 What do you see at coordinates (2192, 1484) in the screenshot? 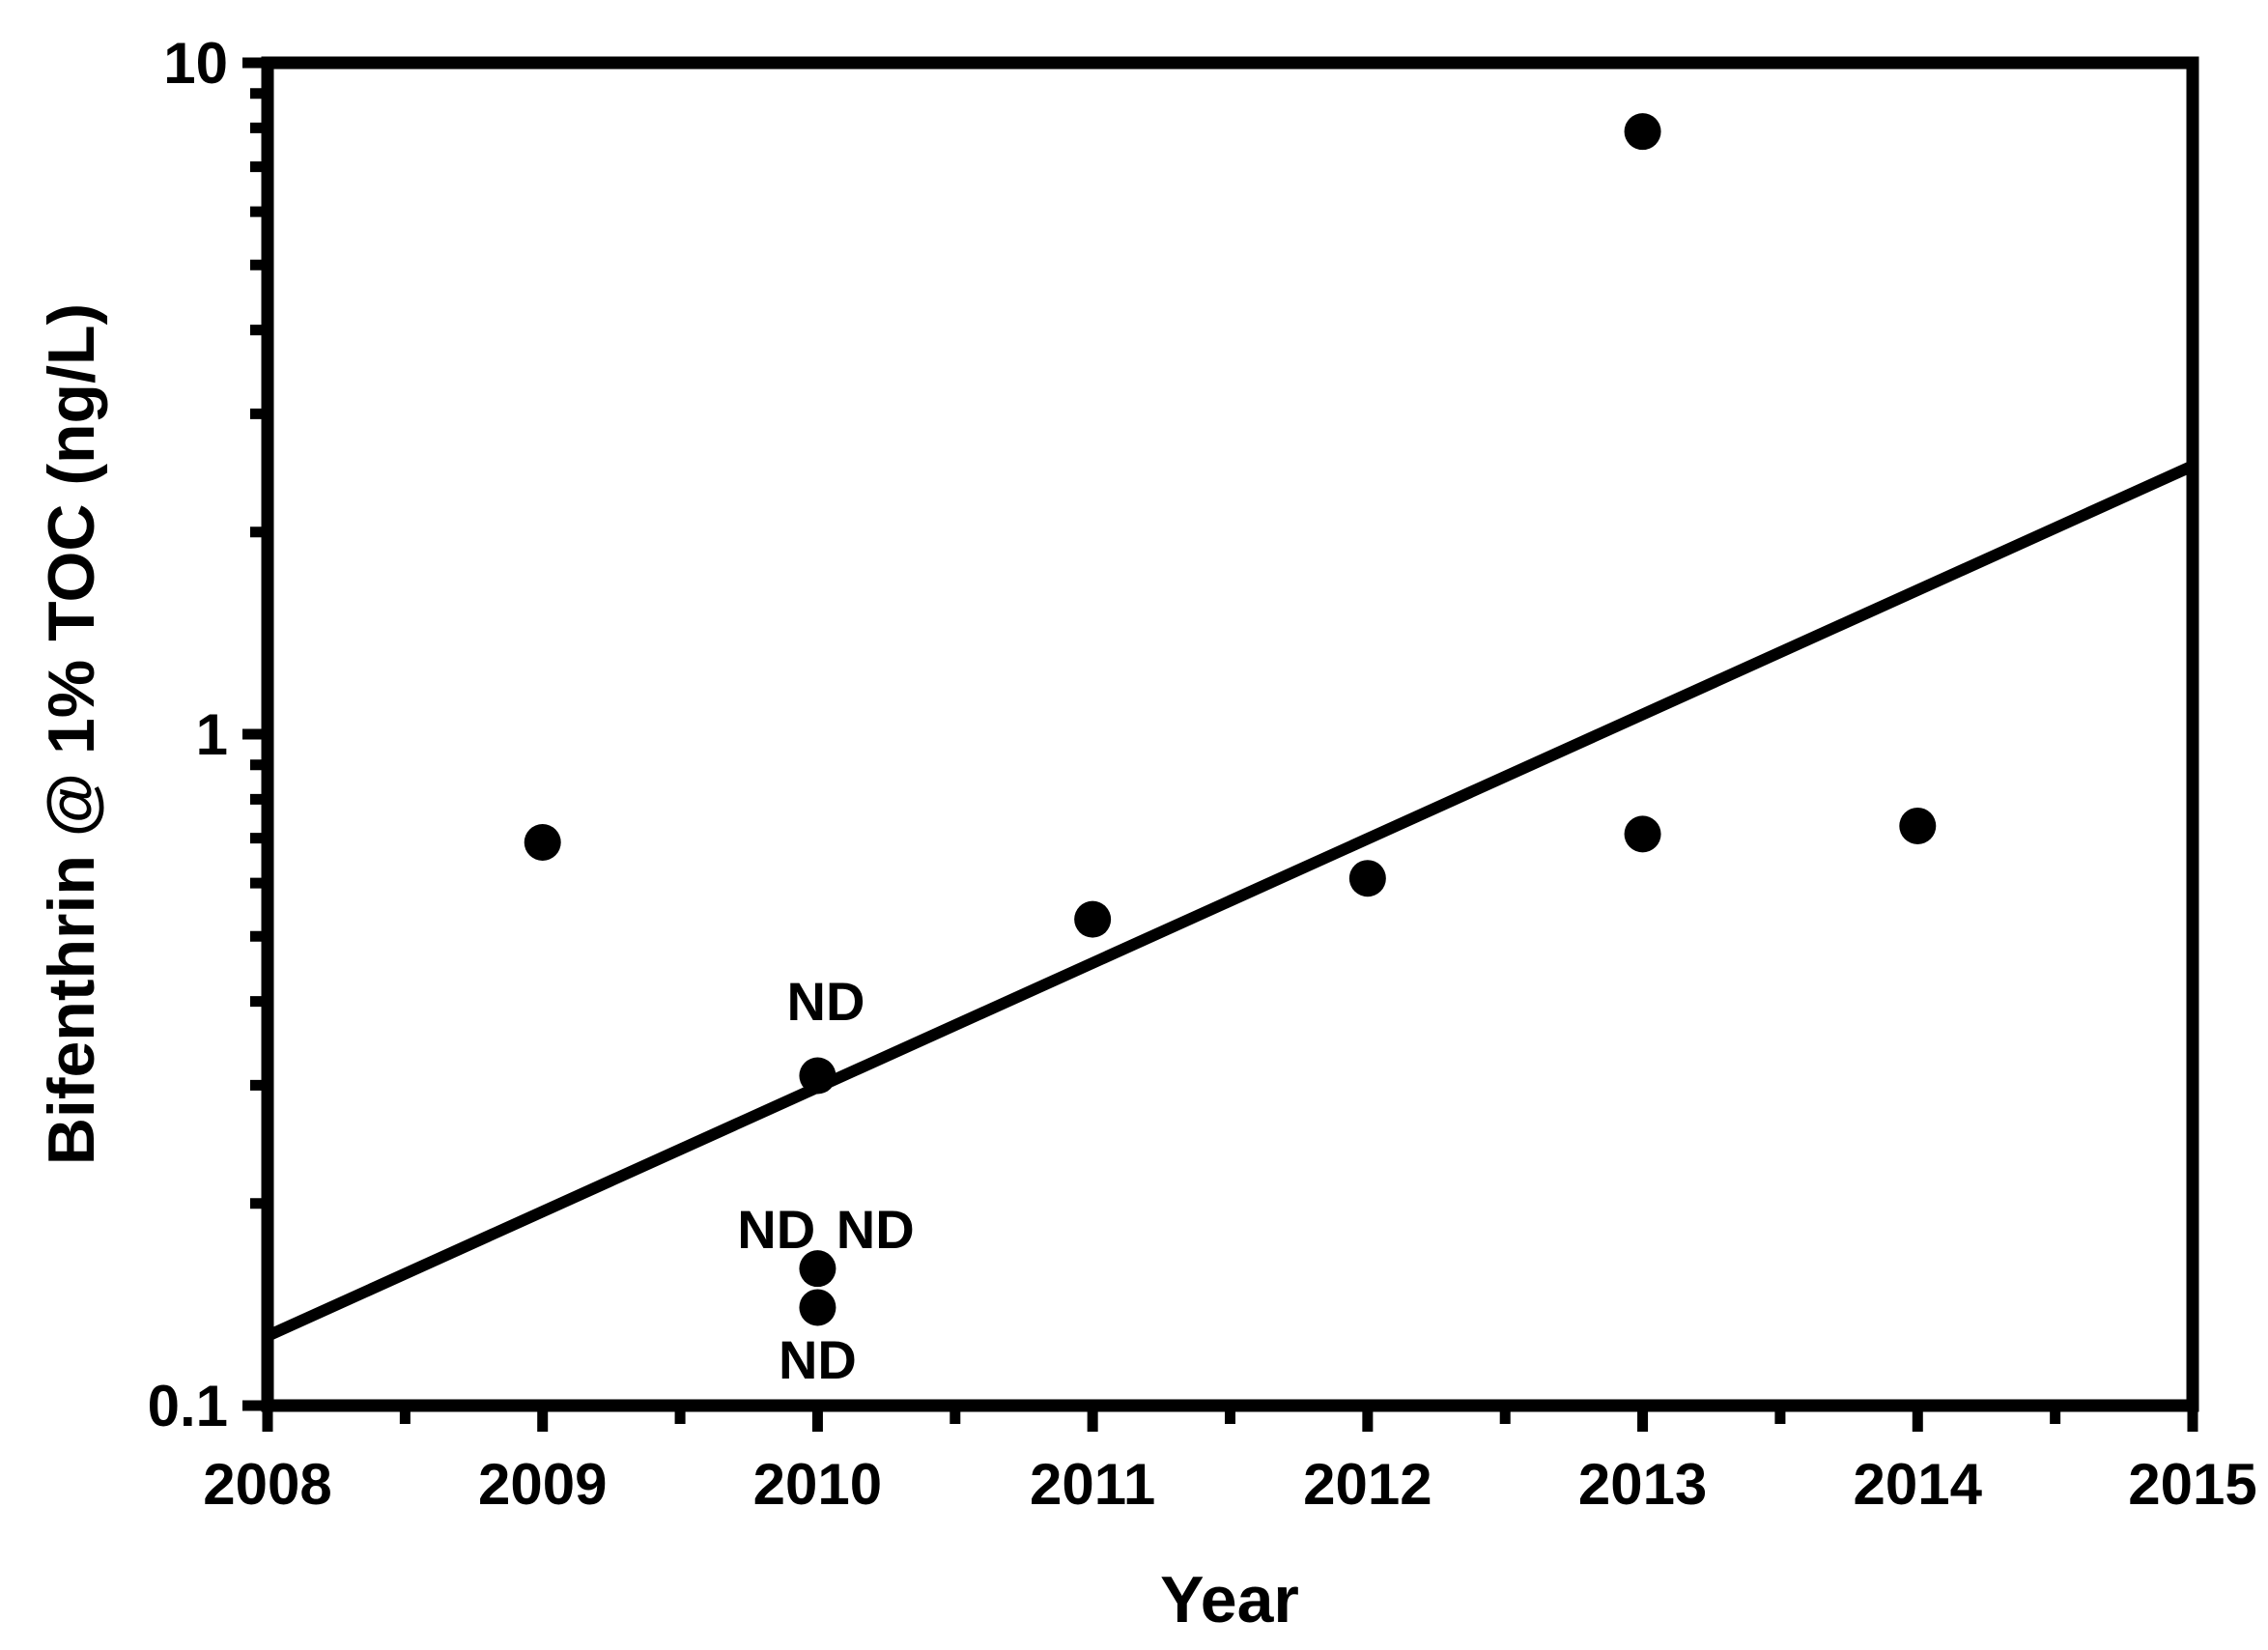
I see `x-tick-label: 2015` at bounding box center [2192, 1484].